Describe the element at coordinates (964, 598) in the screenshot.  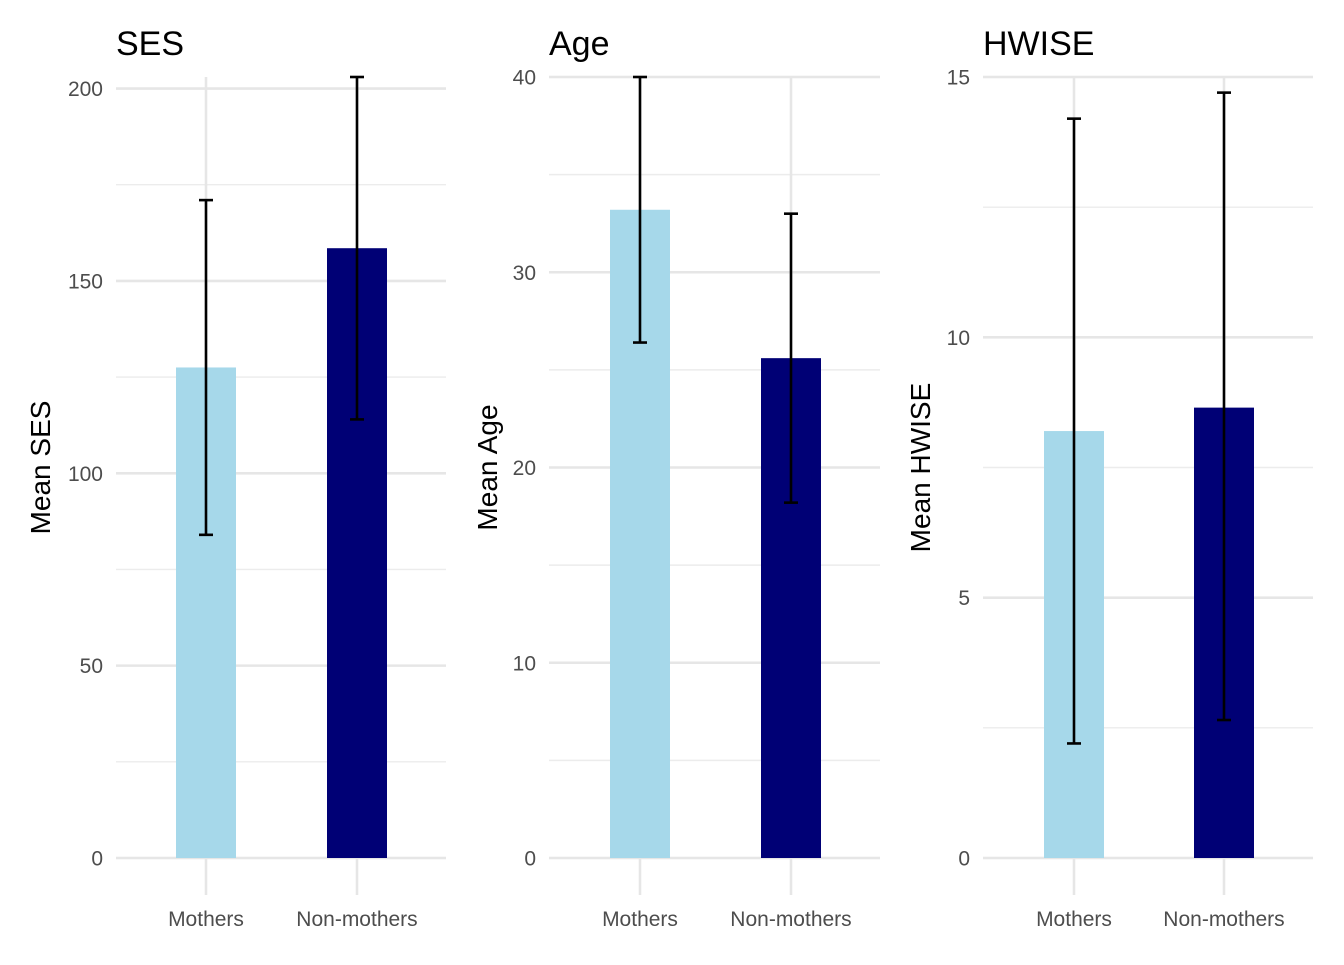
I see `y-tick-label: 5` at that location.